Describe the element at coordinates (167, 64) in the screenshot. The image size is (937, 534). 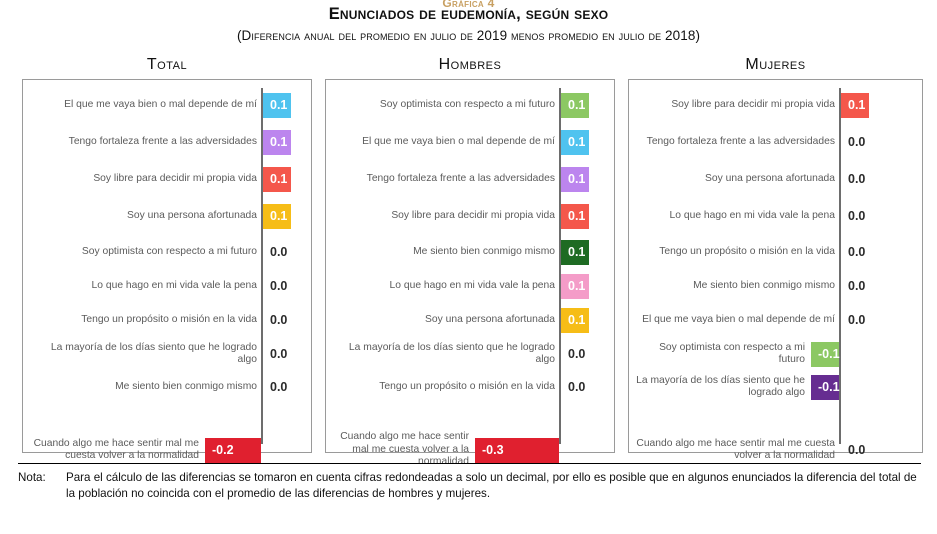
I see `panel-title-total: Total` at that location.